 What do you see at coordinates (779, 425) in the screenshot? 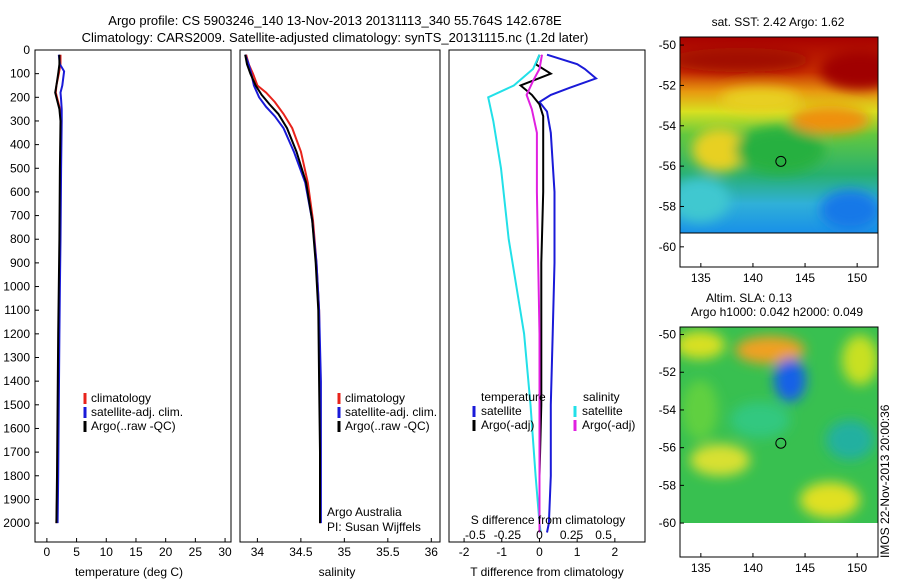
I see `sla-heatmap` at bounding box center [779, 425].